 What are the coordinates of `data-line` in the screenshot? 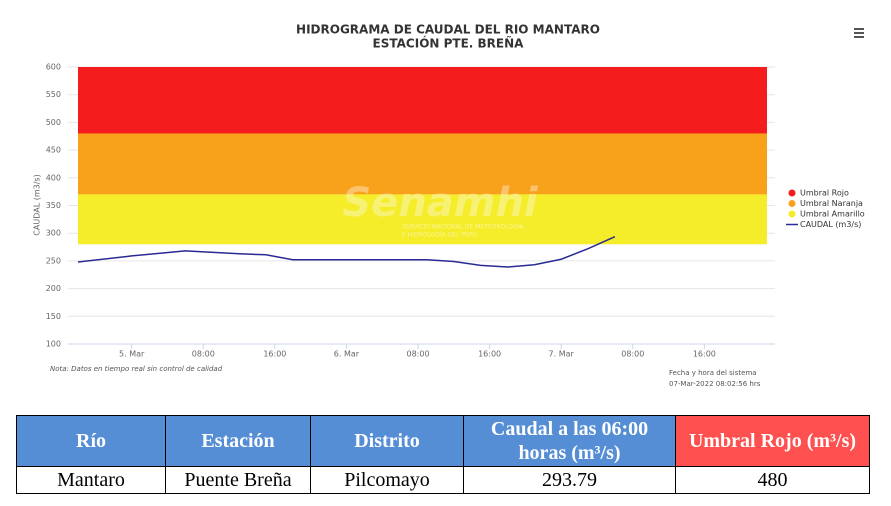 It's located at (346, 251).